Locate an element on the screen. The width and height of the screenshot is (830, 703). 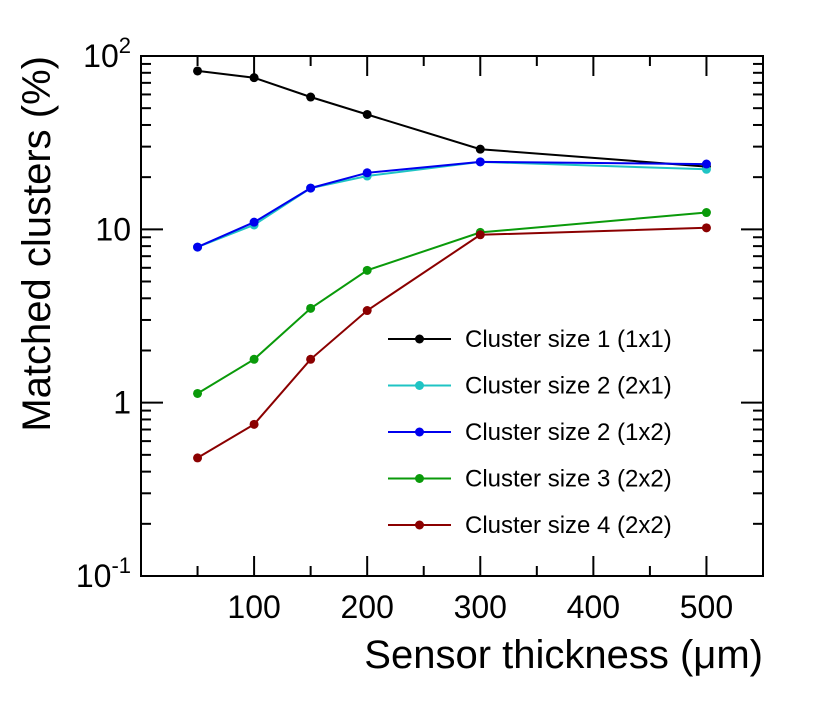
series-cluster-size-2-1x2 is located at coordinates (452, 204).